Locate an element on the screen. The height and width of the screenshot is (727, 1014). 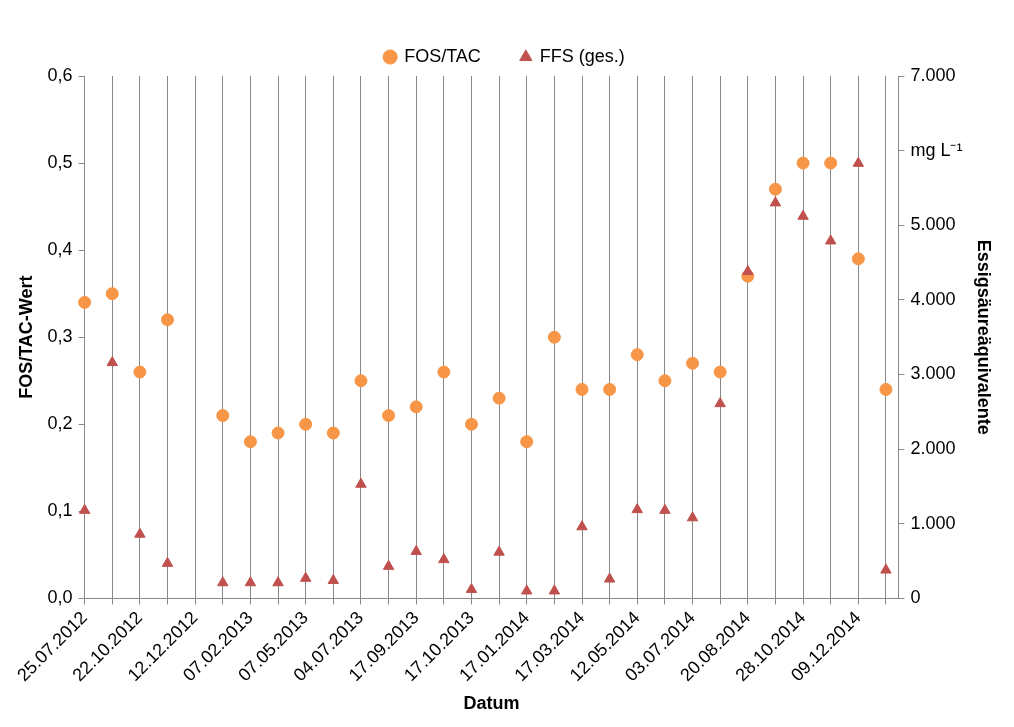
y-tick-label: 0,0 is located at coordinates (60, 597).